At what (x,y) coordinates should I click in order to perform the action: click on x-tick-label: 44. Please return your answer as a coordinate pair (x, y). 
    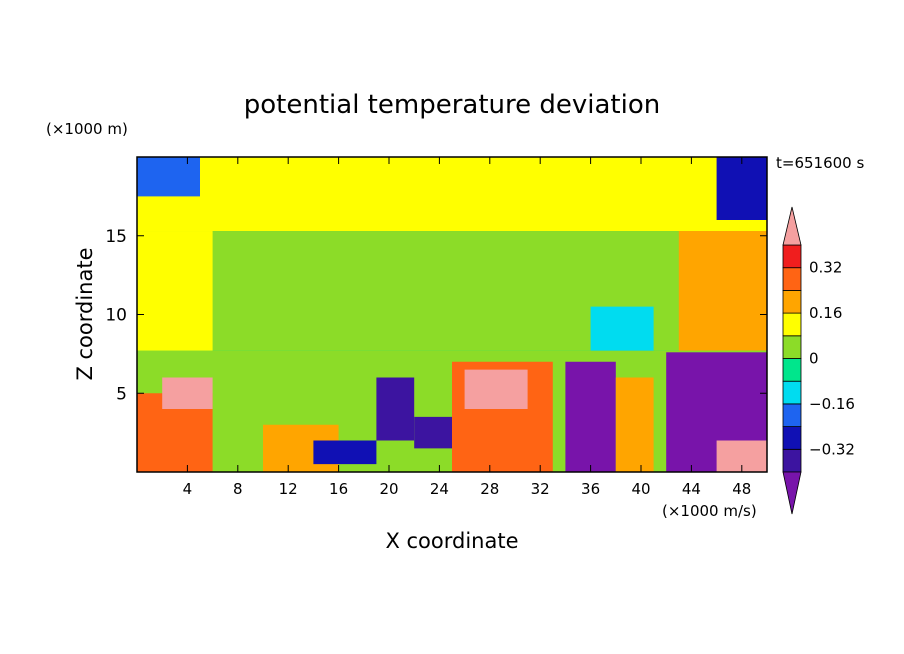
    Looking at the image, I should click on (691, 489).